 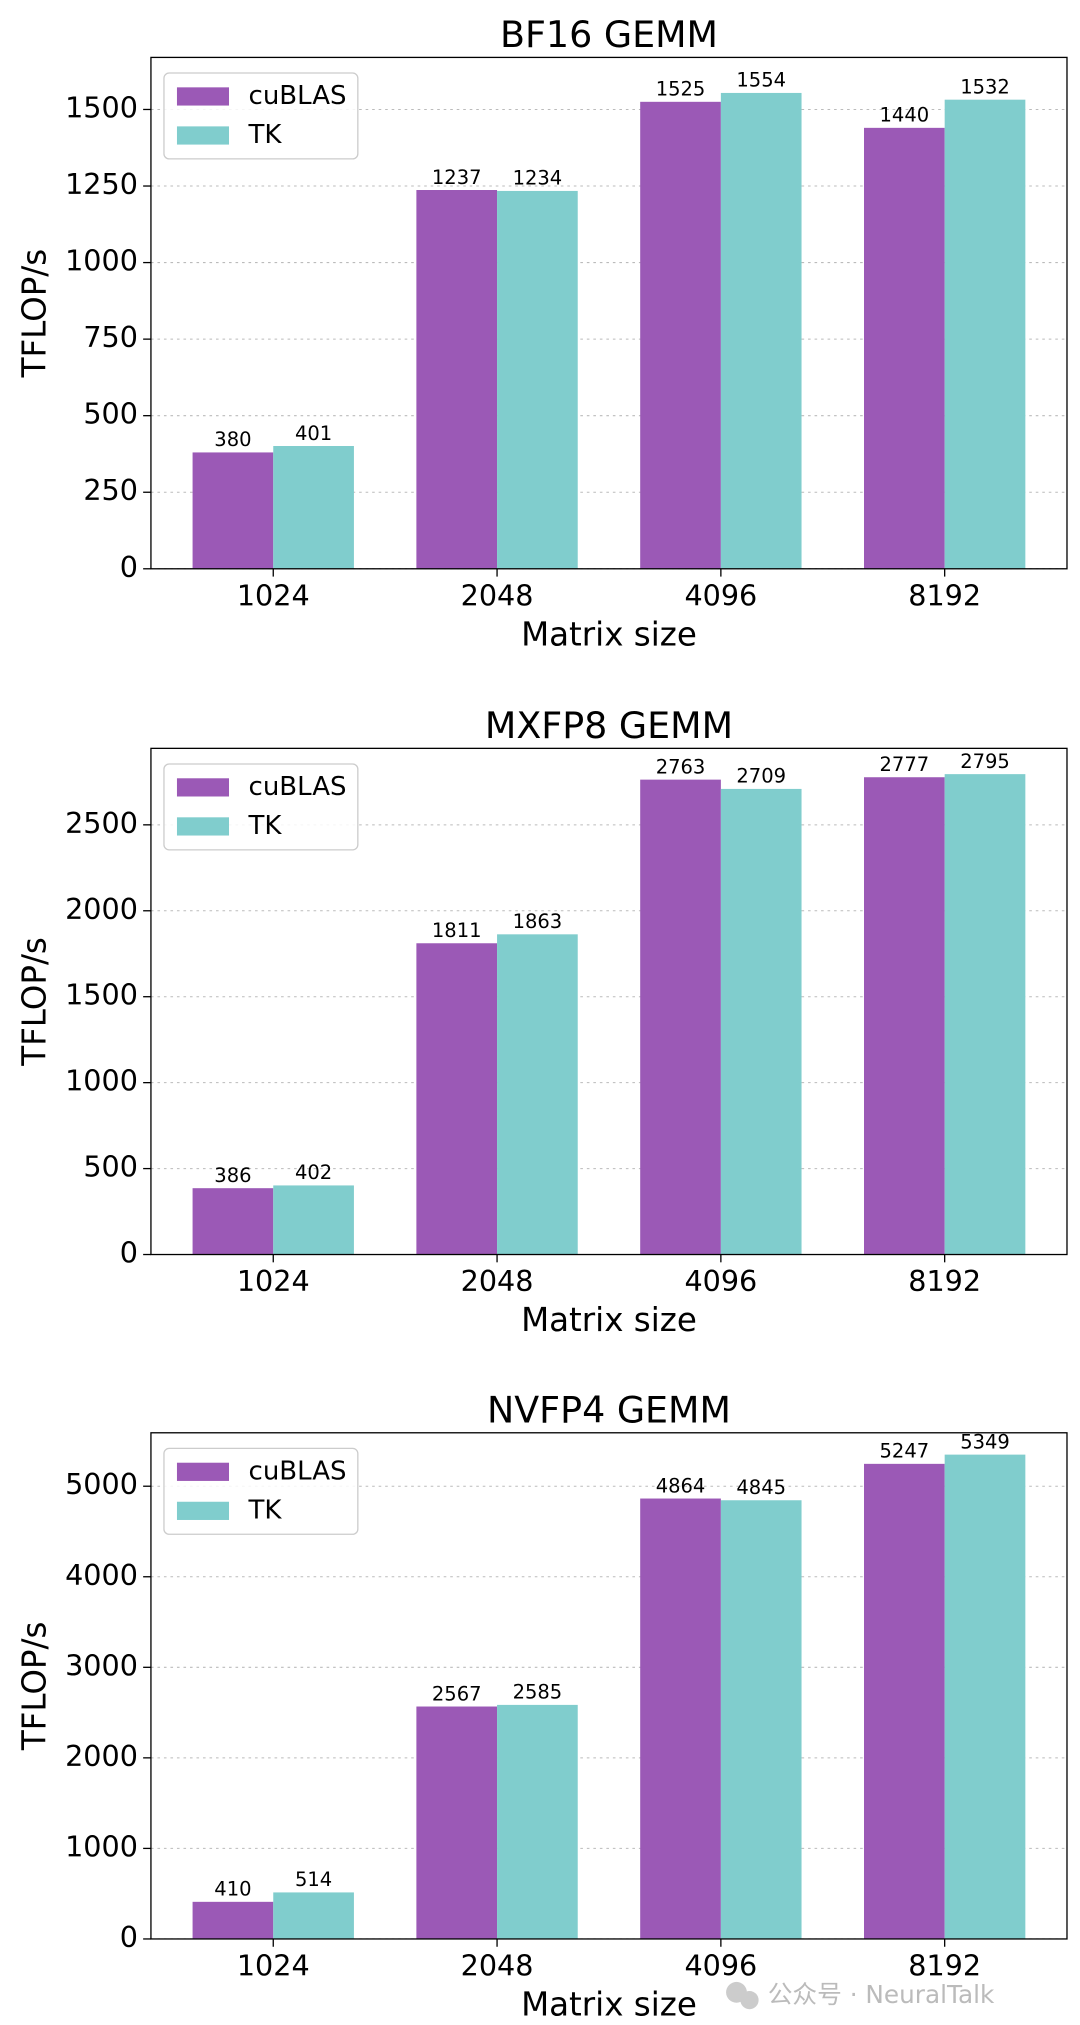 I want to click on value-label: 402, so click(x=313, y=1172).